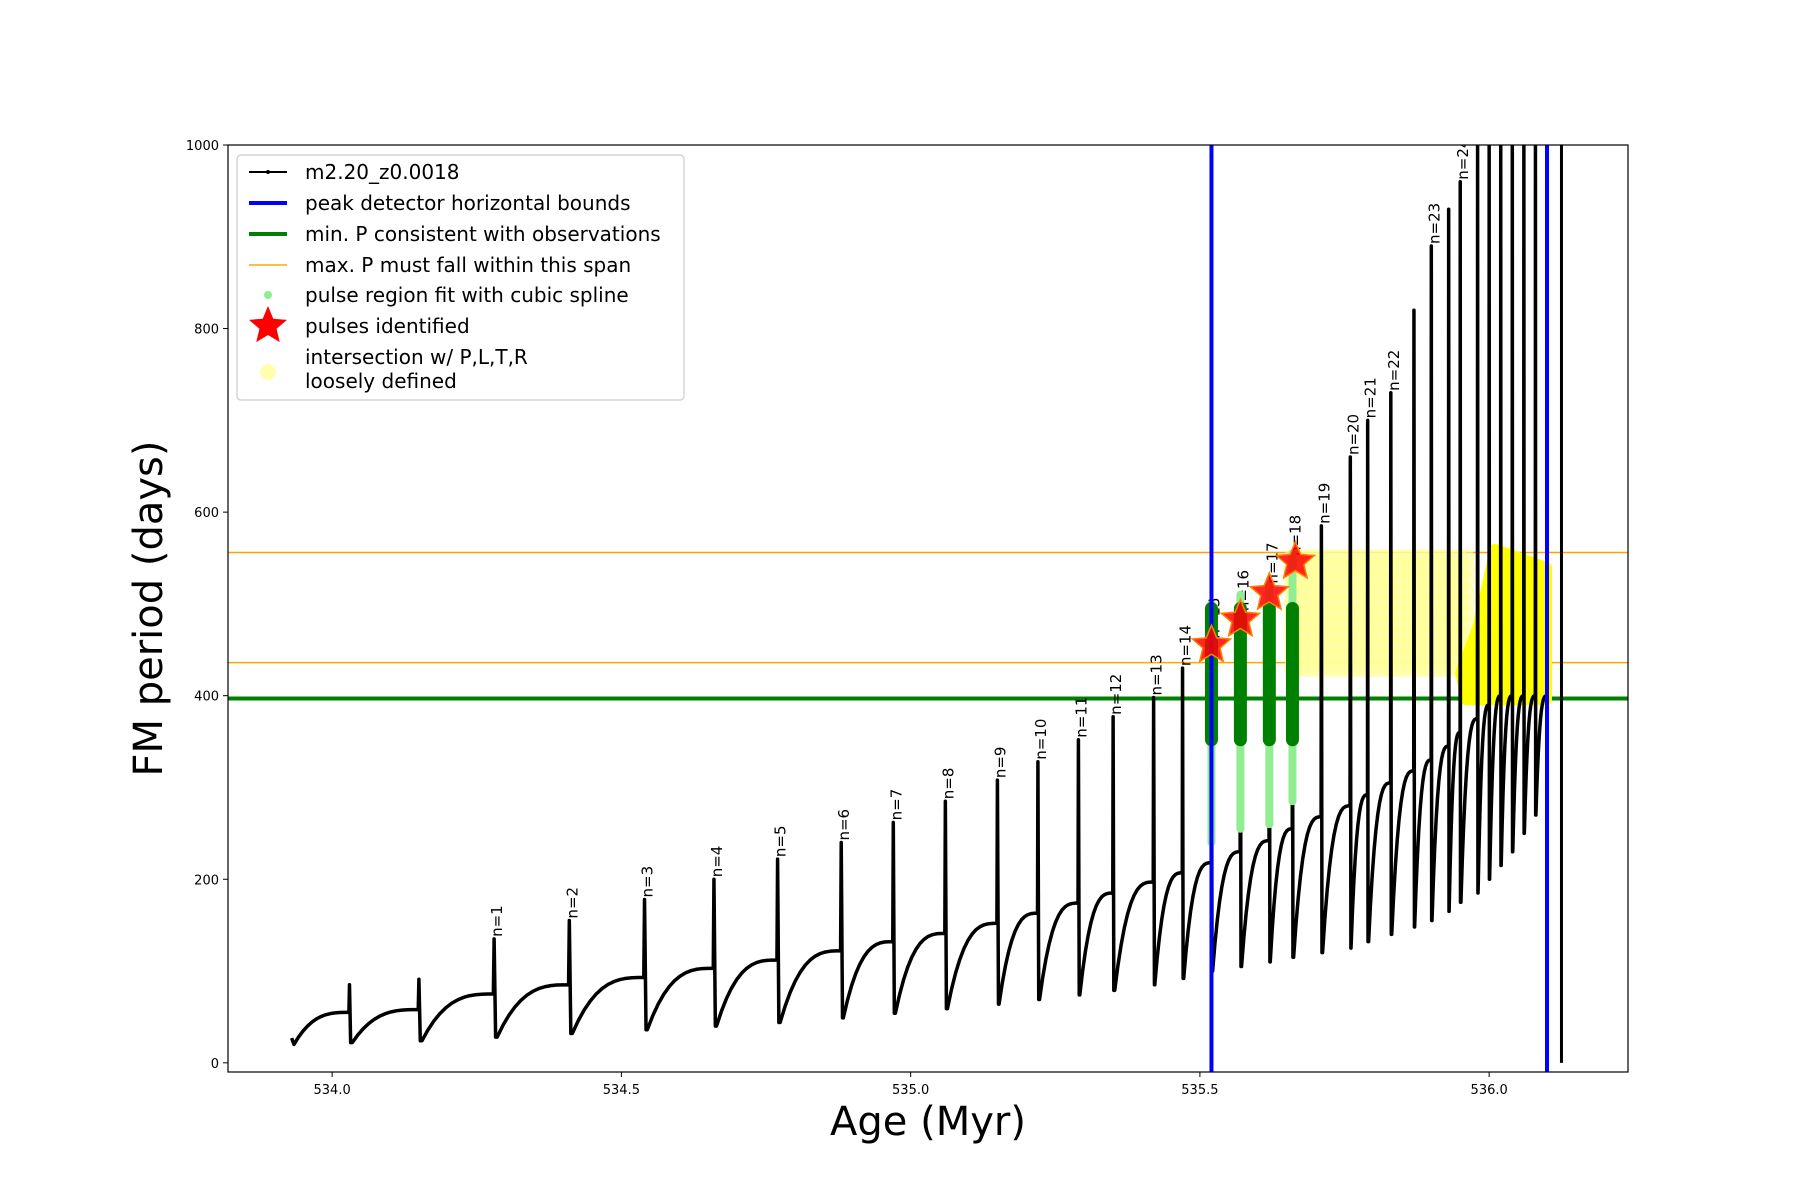  Describe the element at coordinates (1489, 1090) in the screenshot. I see `x-tick-label: 536.0` at that location.